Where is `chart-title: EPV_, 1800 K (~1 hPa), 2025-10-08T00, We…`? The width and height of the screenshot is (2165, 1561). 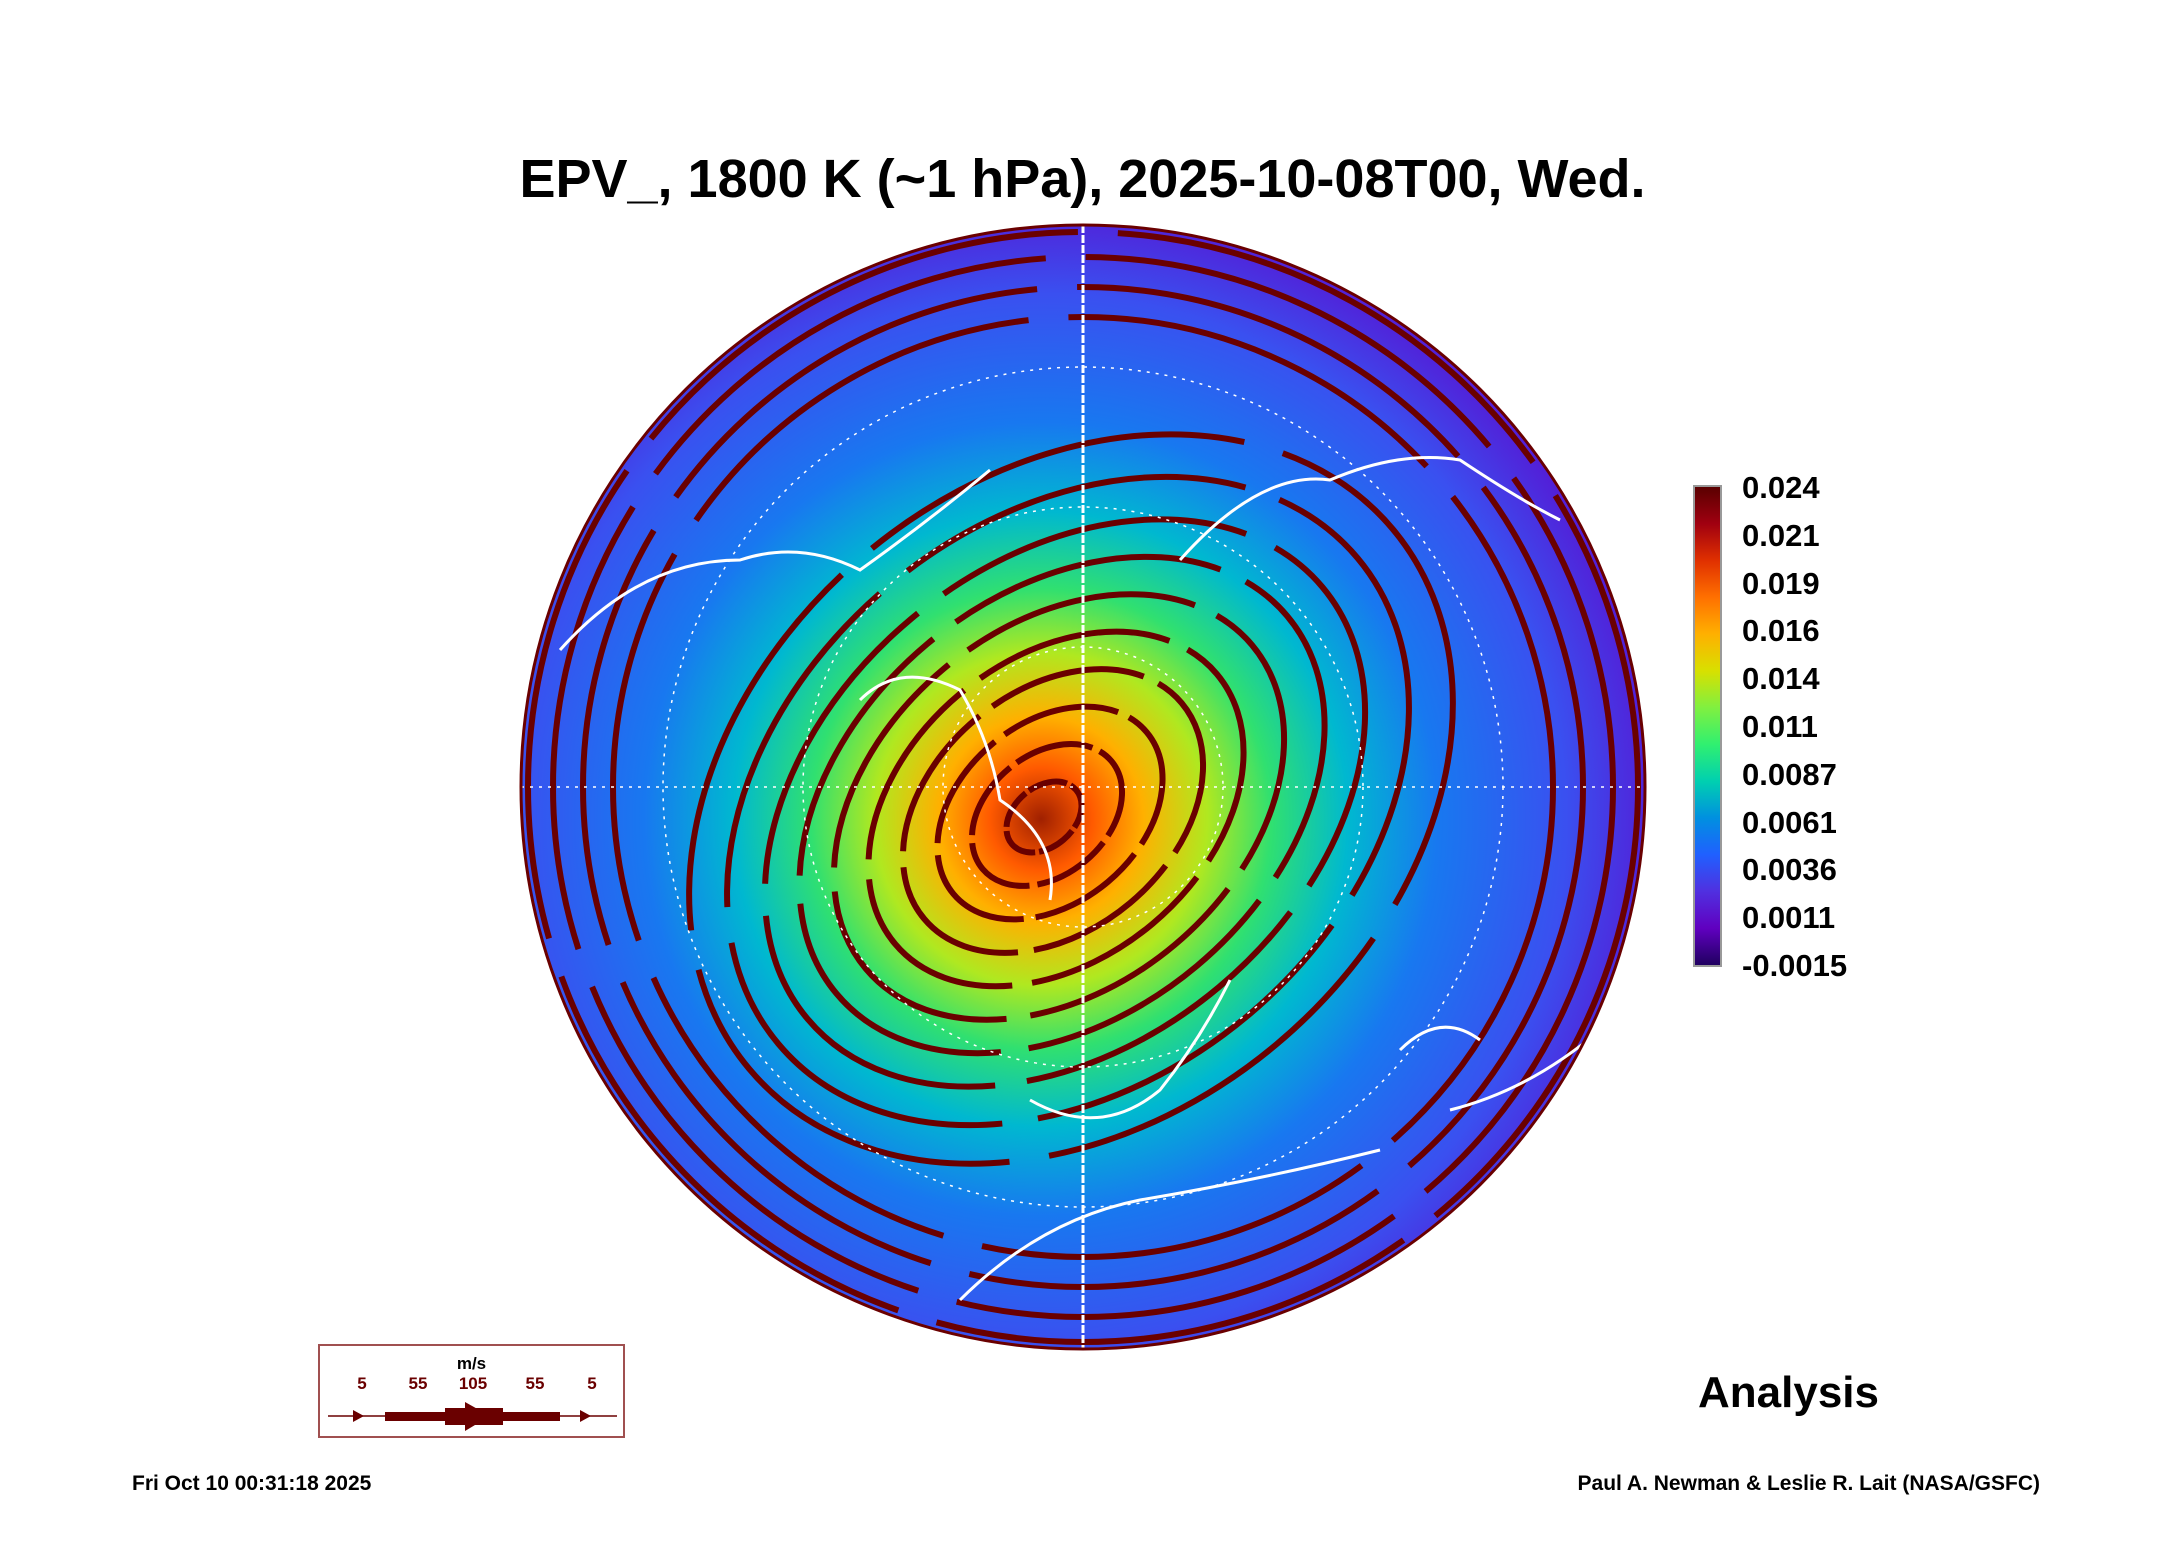
chart-title: EPV_, 1800 K (~1 hPa), 2025-10-08T00, We… is located at coordinates (1082, 179).